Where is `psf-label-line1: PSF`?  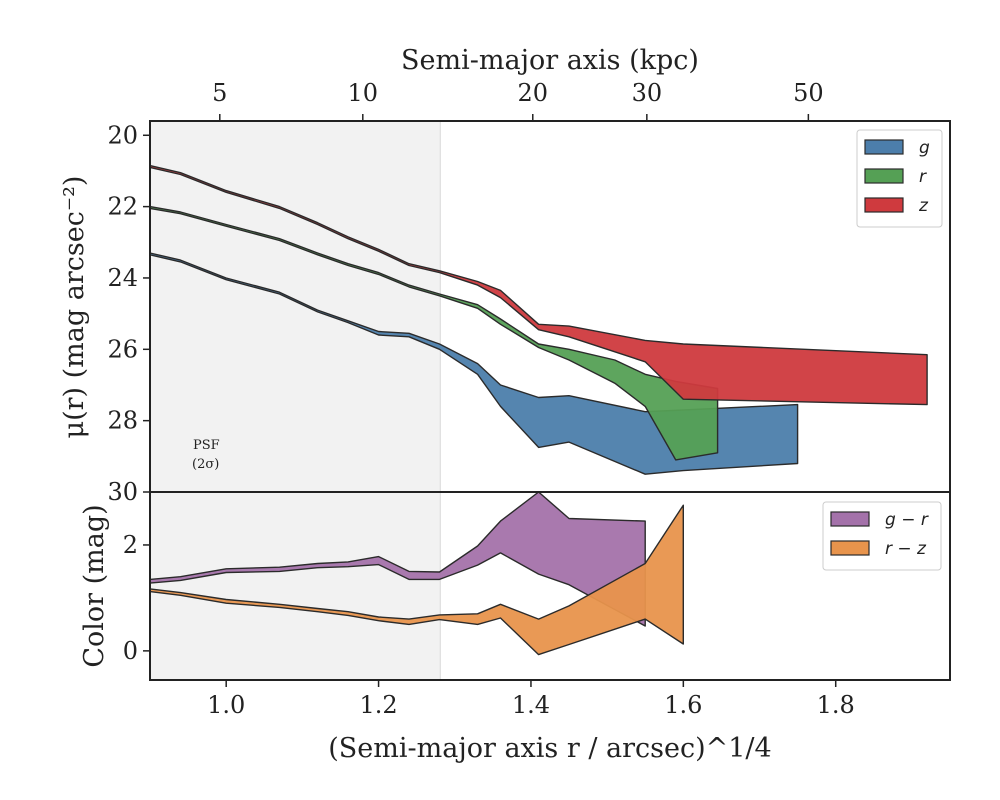
psf-label-line1: PSF is located at coordinates (206, 445).